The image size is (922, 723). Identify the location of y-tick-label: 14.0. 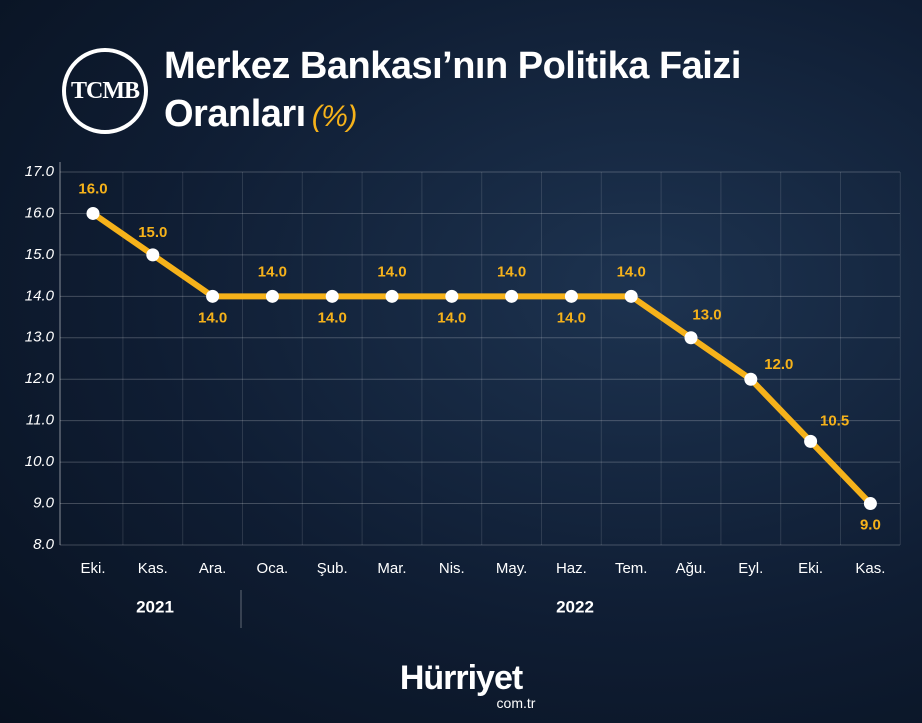
(40, 295).